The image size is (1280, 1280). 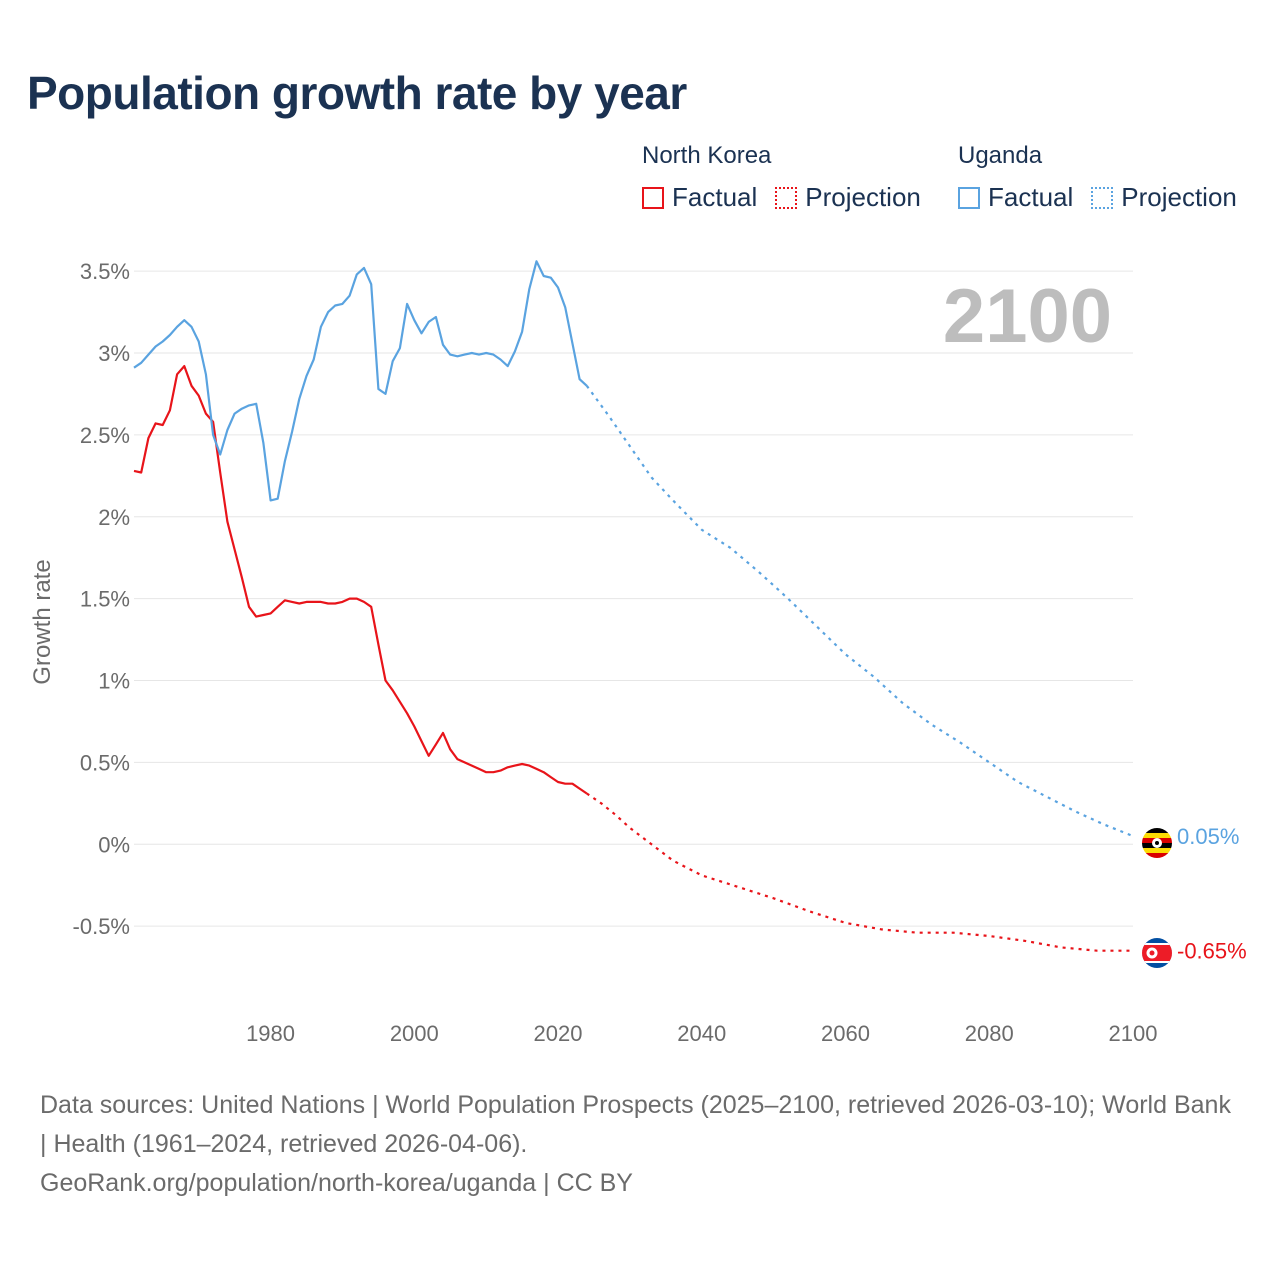 I want to click on y-tick-label: 0.5%, so click(x=105, y=762).